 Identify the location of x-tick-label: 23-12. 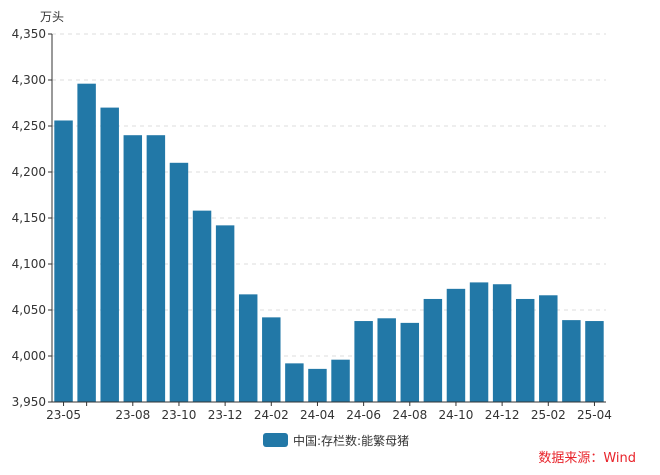
(225, 415).